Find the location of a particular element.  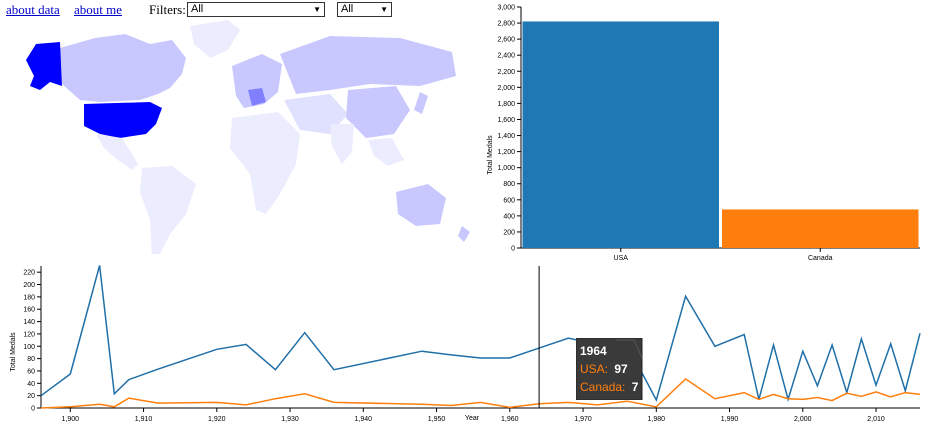

filter-select-secondary-value: All is located at coordinates (347, 9).